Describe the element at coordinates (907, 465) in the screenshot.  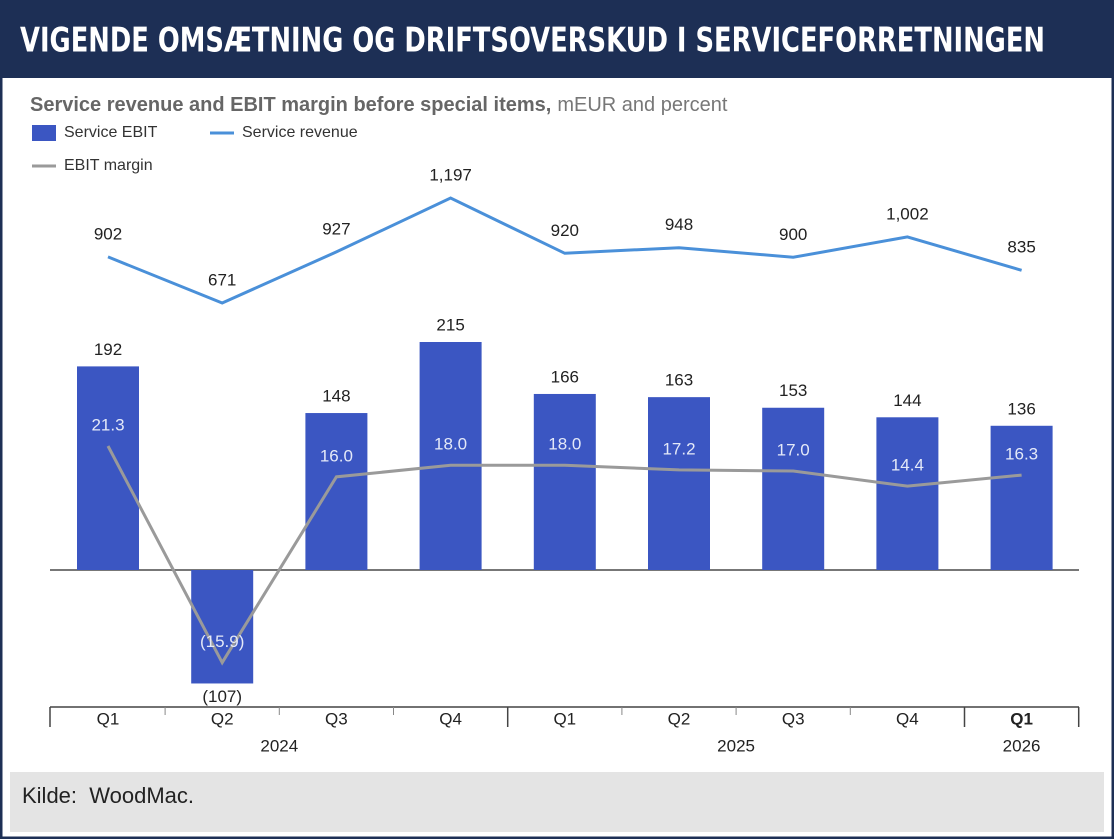
I see `line-value-label: 14.4` at that location.